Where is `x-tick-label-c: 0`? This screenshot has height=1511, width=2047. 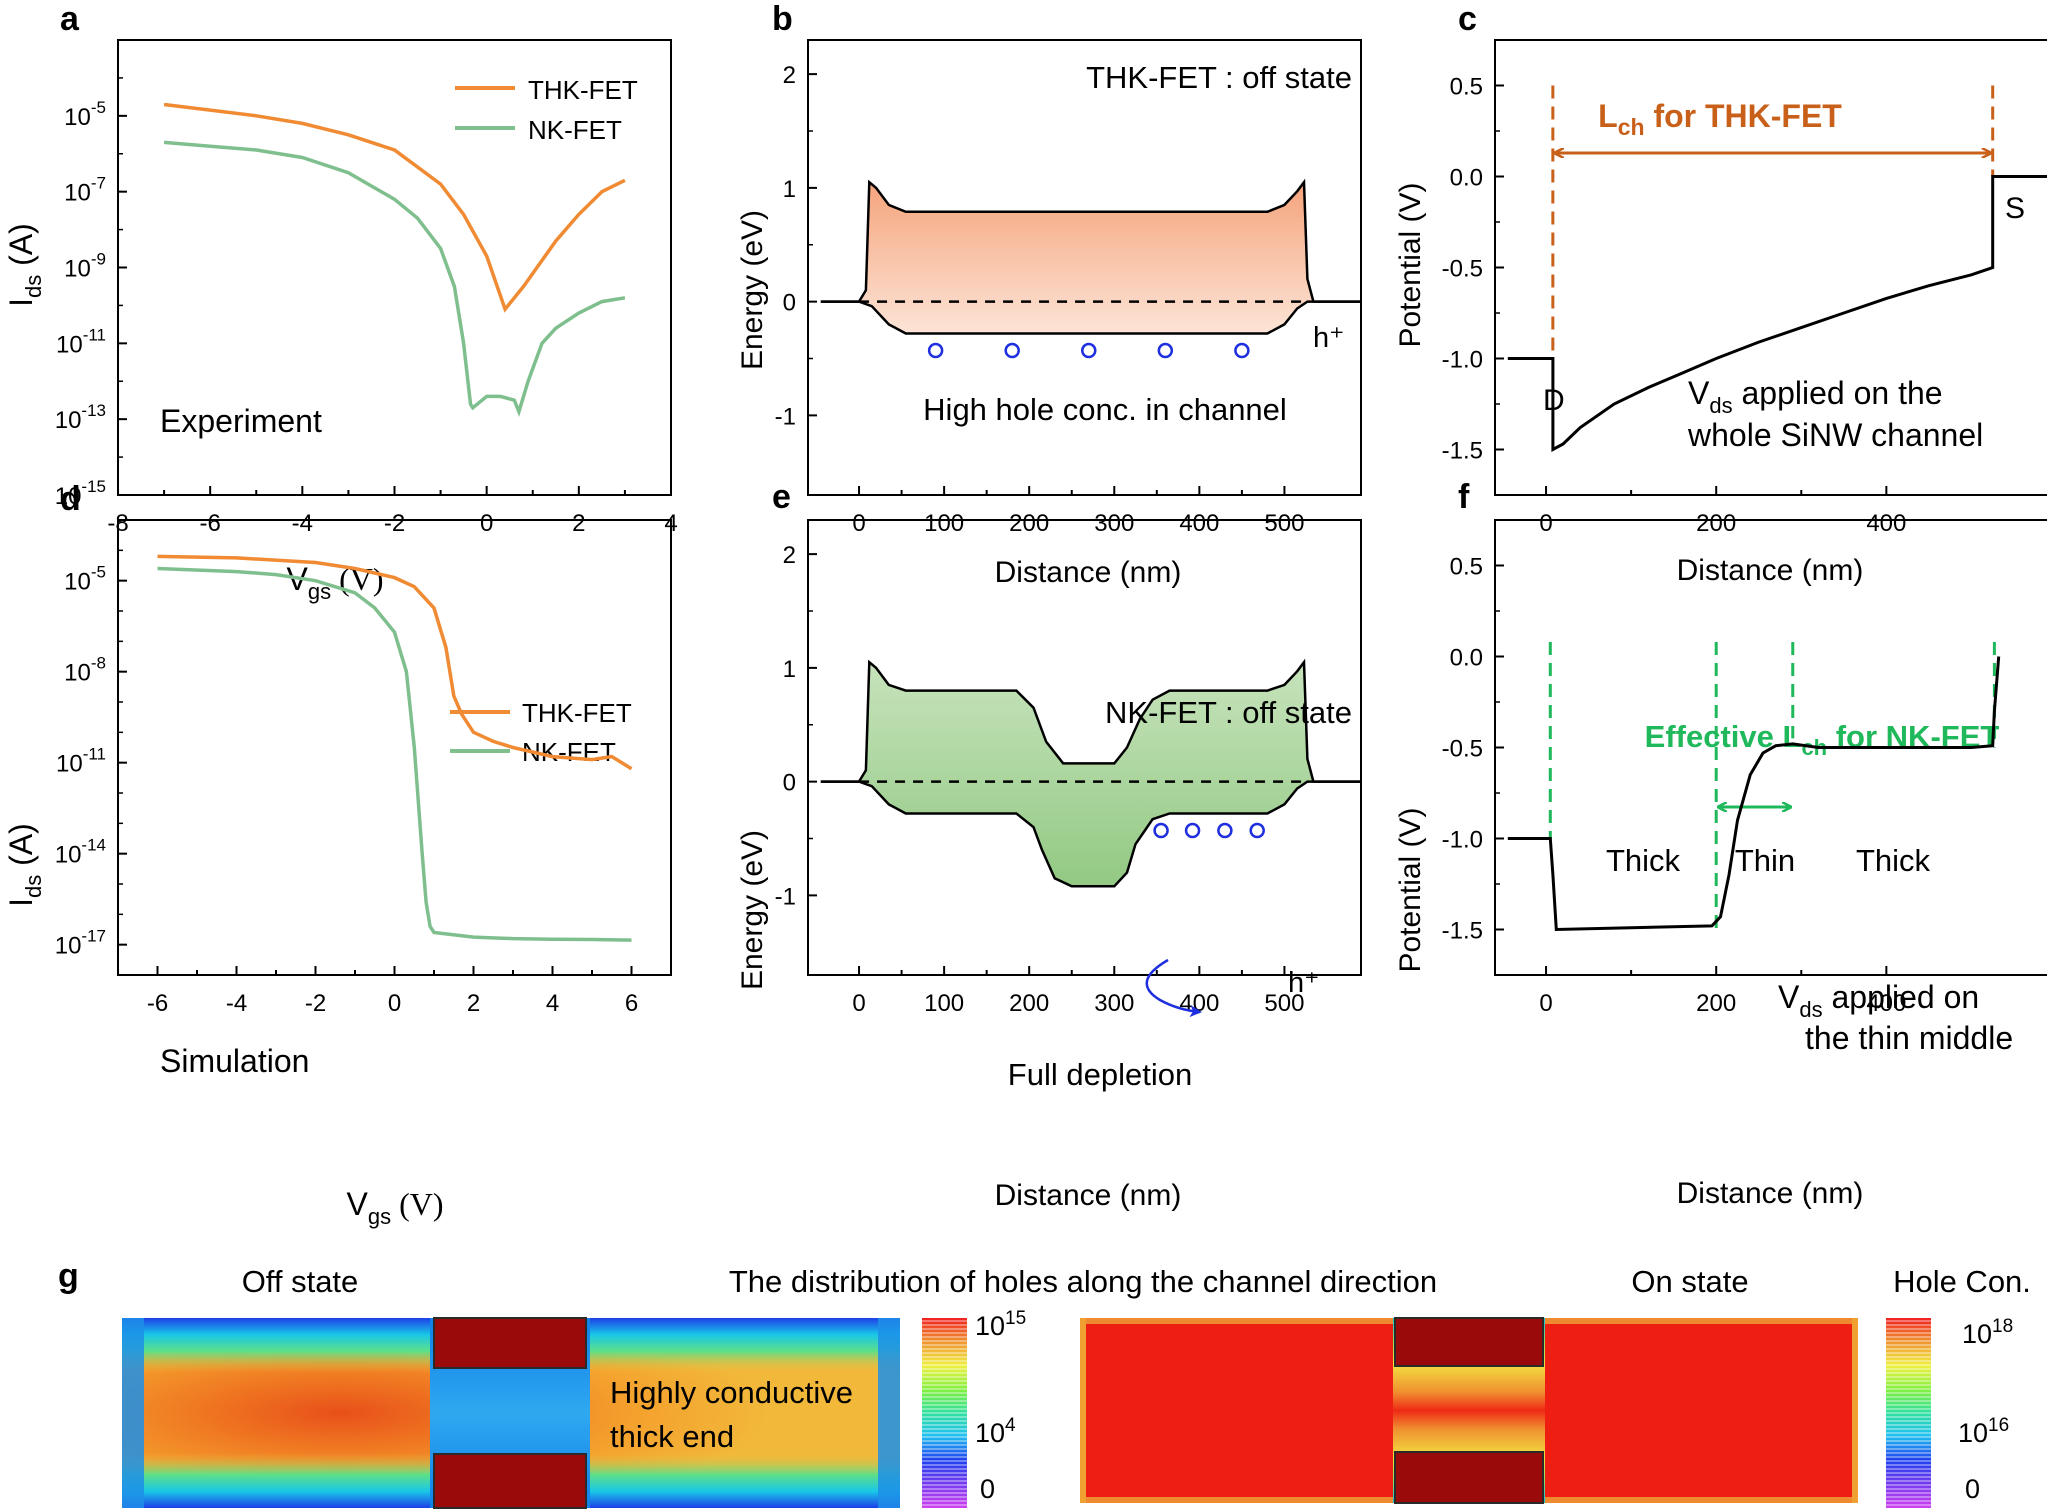 x-tick-label-c: 0 is located at coordinates (1545, 523).